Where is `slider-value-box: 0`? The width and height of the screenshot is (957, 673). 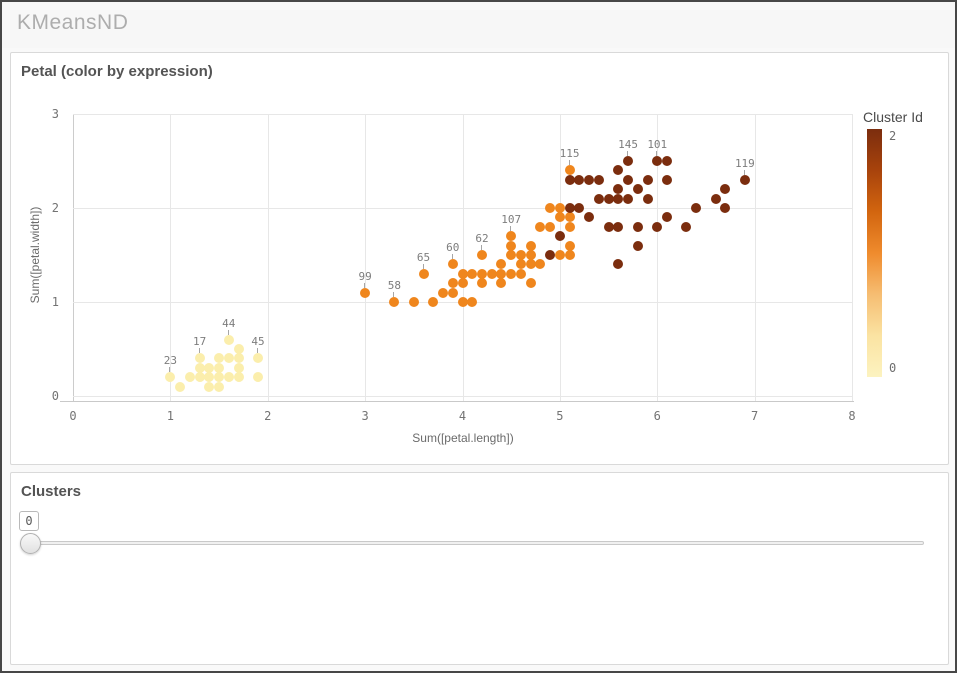 slider-value-box: 0 is located at coordinates (29, 521).